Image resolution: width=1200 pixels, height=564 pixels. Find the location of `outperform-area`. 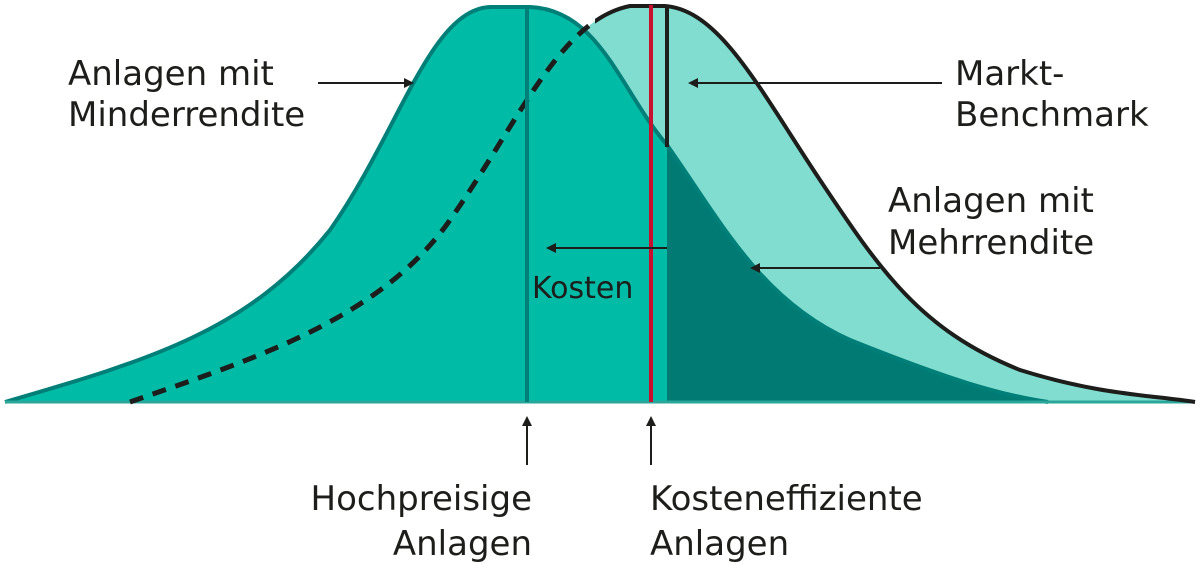

outperform-area is located at coordinates (857, 273).